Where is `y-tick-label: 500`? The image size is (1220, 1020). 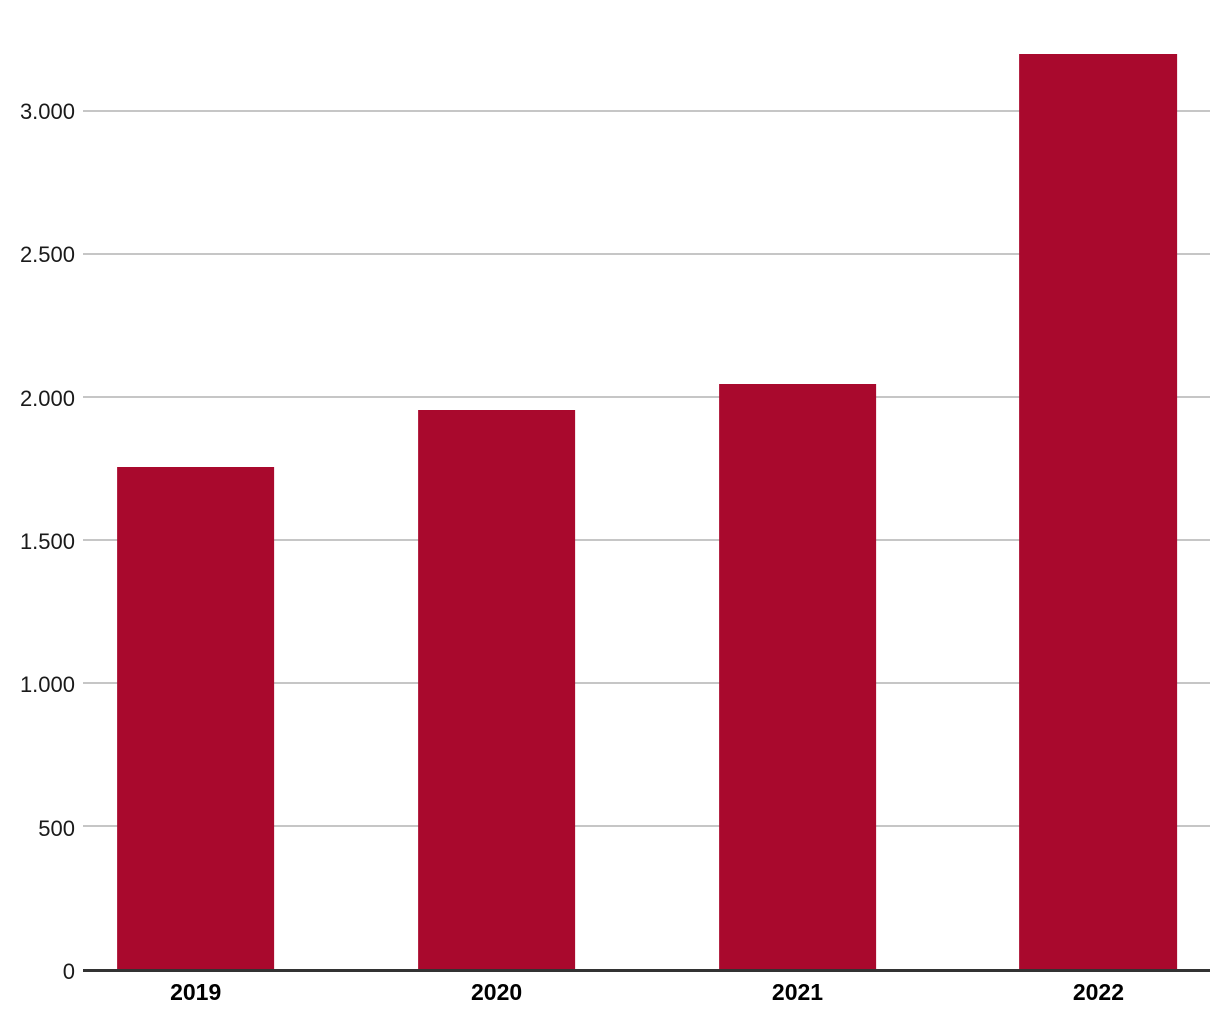
y-tick-label: 500 is located at coordinates (56, 828).